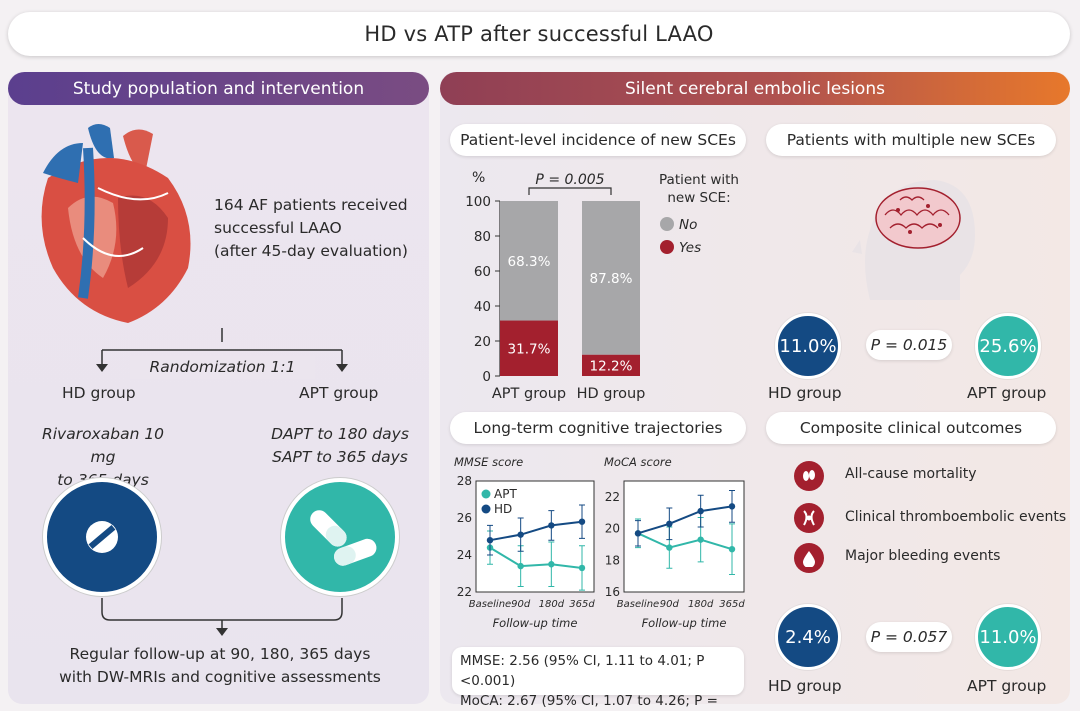 Image resolution: width=1080 pixels, height=711 pixels. I want to click on hd-multiple-value: 11.0%, so click(808, 346).